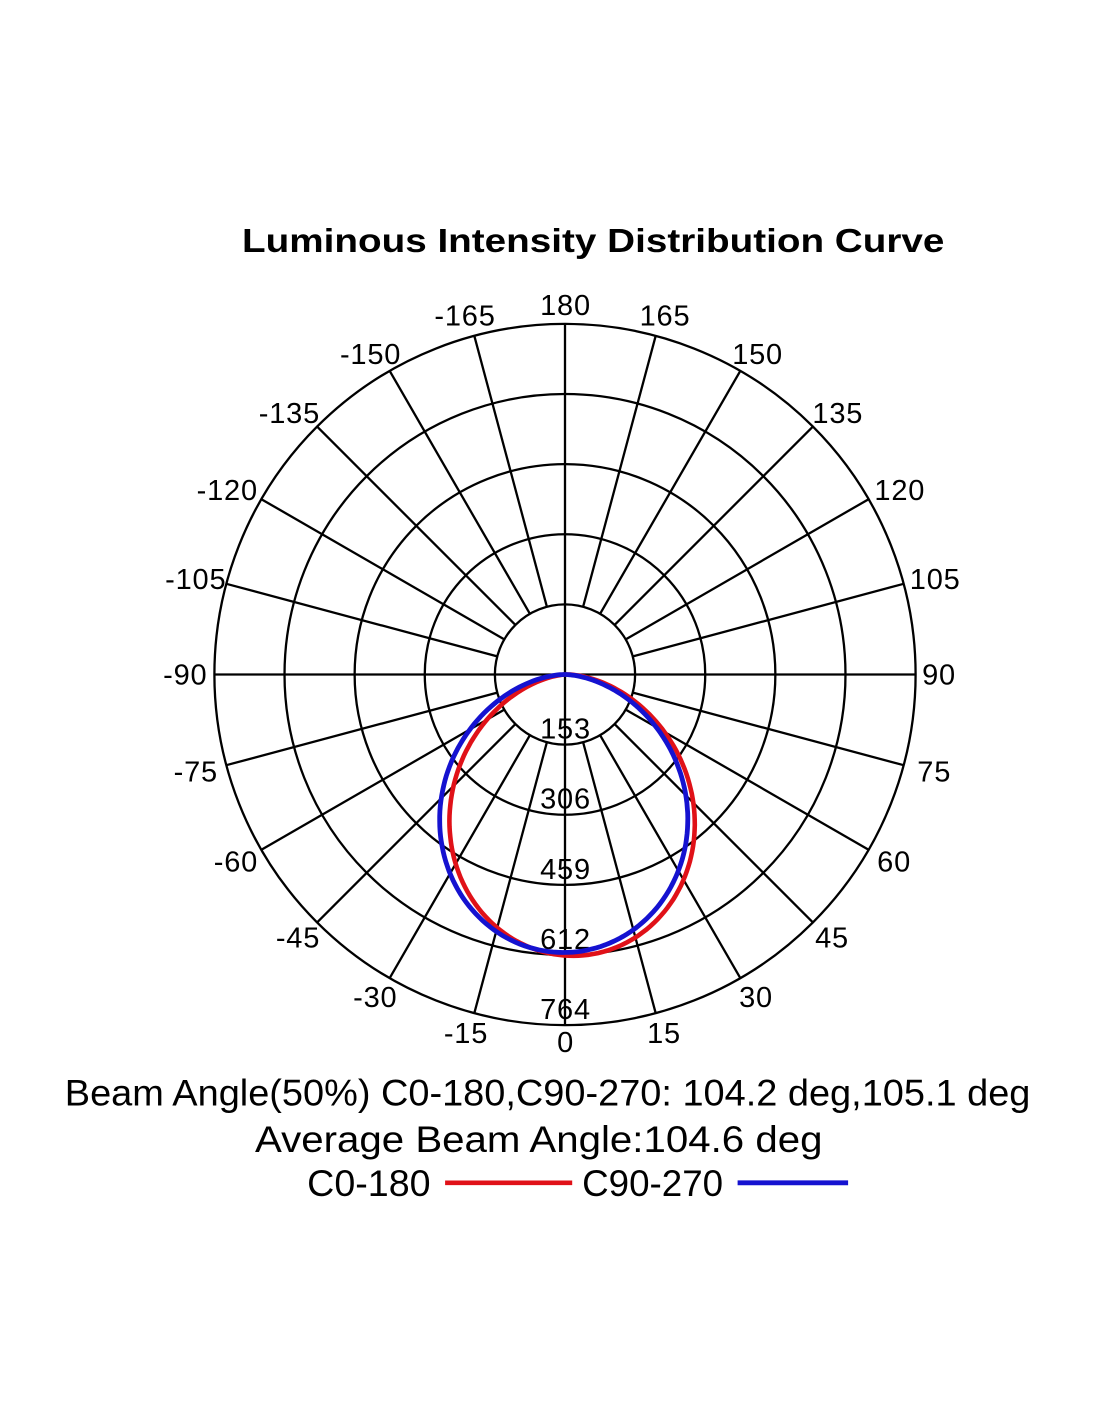 This screenshot has width=1100, height=1422. I want to click on svg-text: Average Beam Angle:104.6 deg, so click(539, 1139).